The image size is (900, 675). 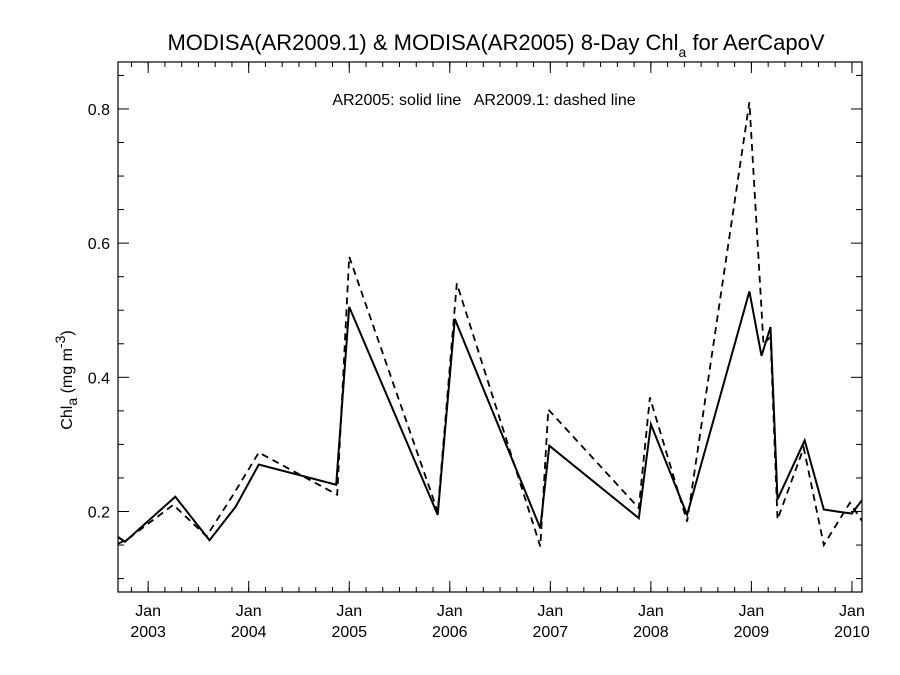 What do you see at coordinates (67, 332) in the screenshot?
I see `y-axis-label-close: )` at bounding box center [67, 332].